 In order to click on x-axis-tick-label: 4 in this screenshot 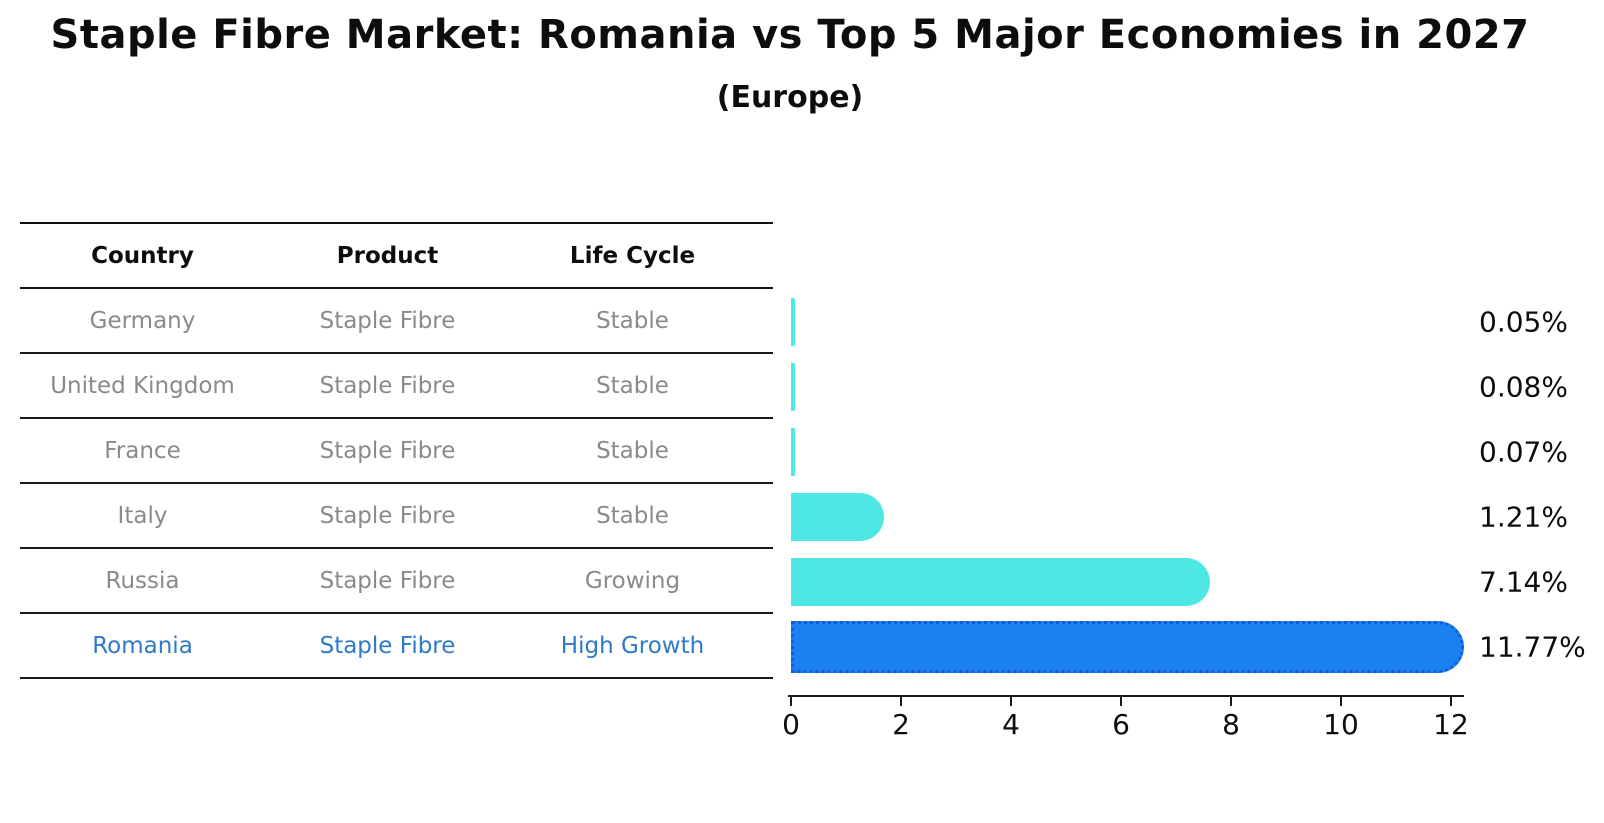, I will do `click(1011, 724)`.